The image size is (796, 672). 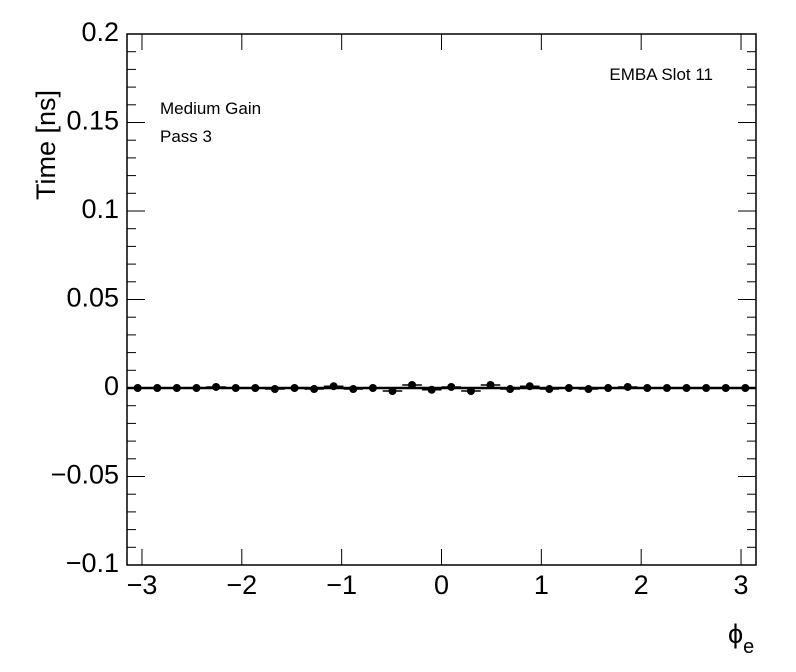 I want to click on annotation: EMBA Slot 11, so click(x=661, y=74).